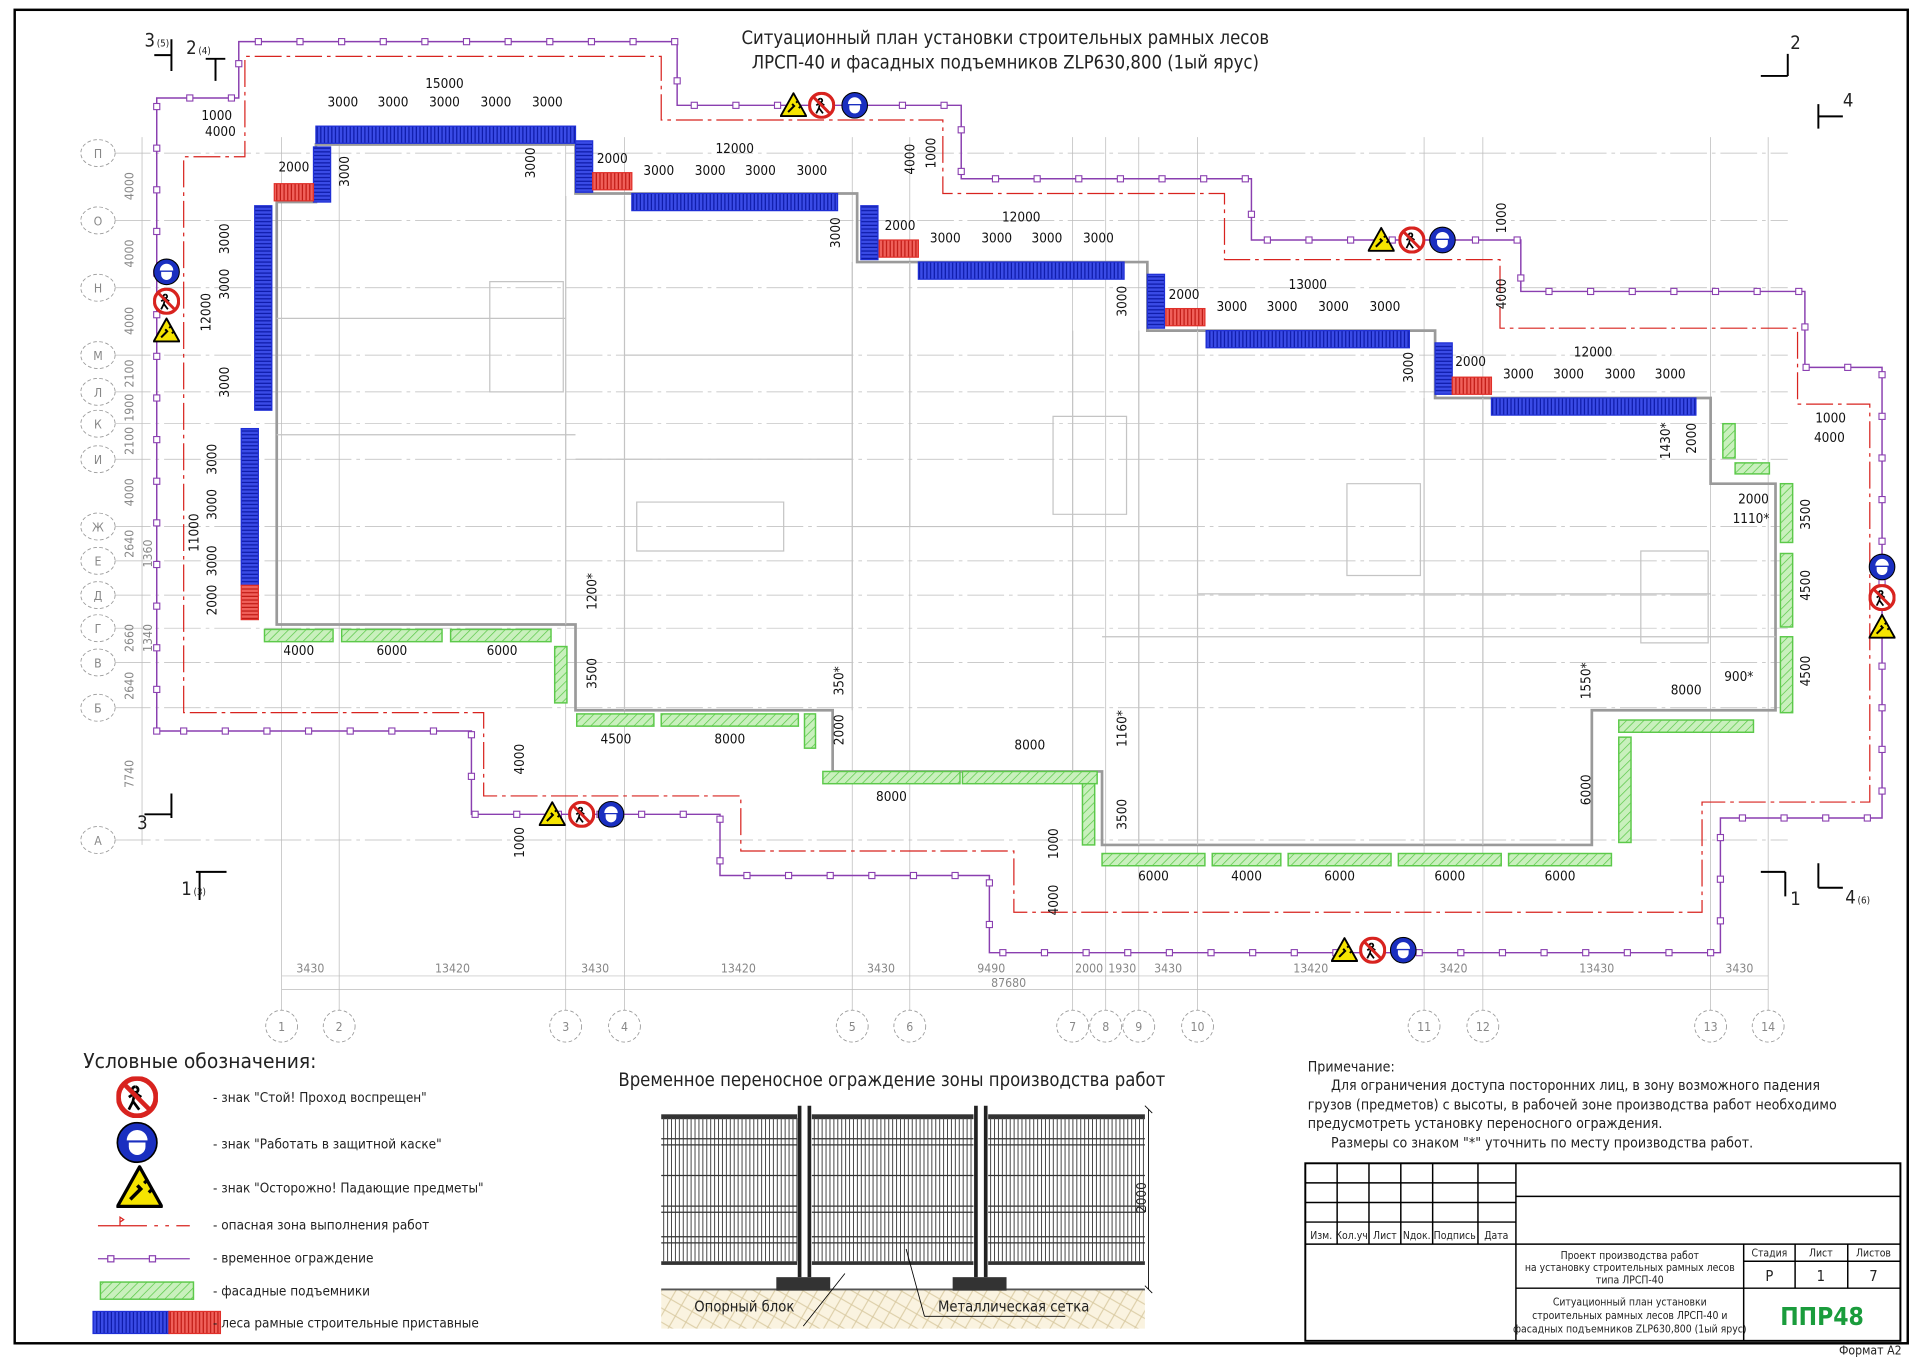  I want to click on tb-col-header: Nдок., so click(1417, 1236).